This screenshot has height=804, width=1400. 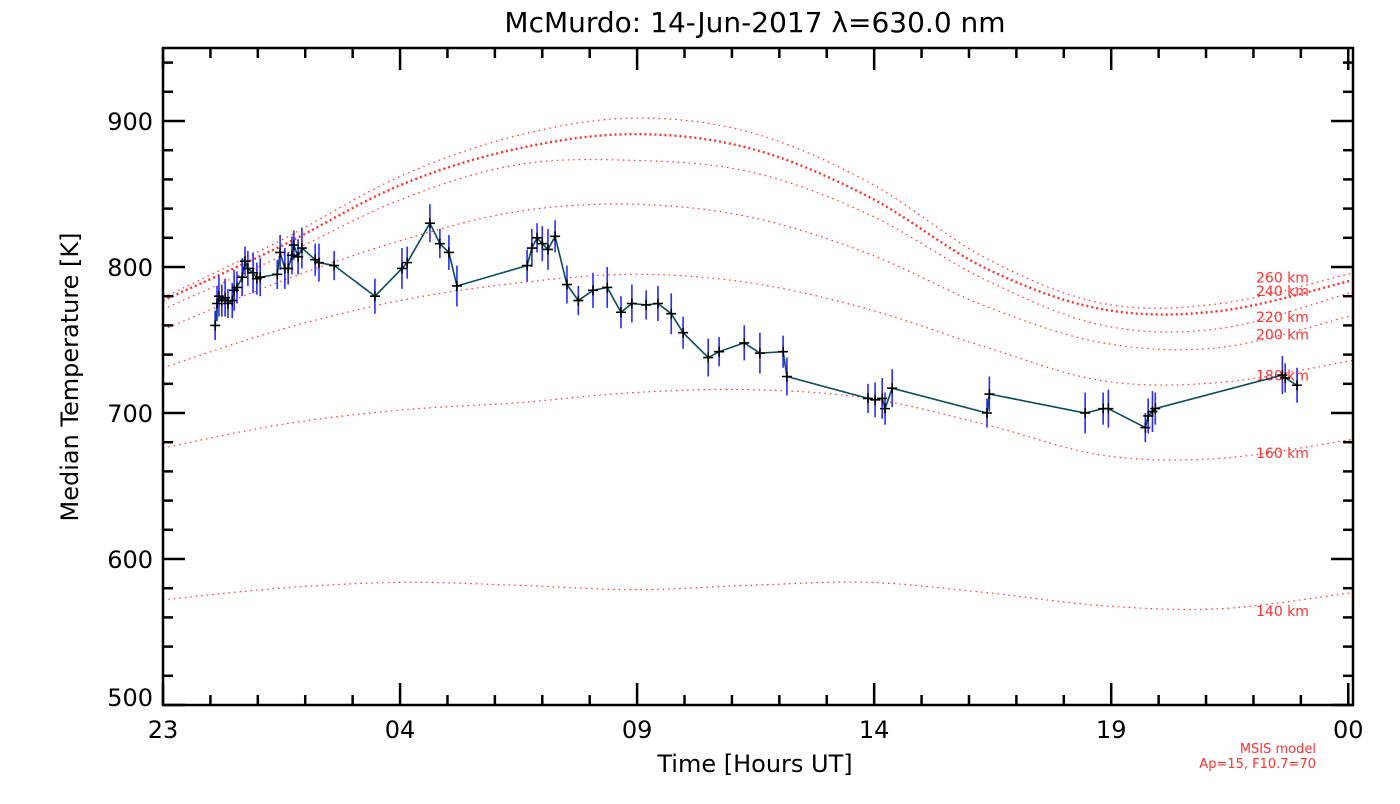 What do you see at coordinates (130, 560) in the screenshot?
I see `y-tick-label: 600` at bounding box center [130, 560].